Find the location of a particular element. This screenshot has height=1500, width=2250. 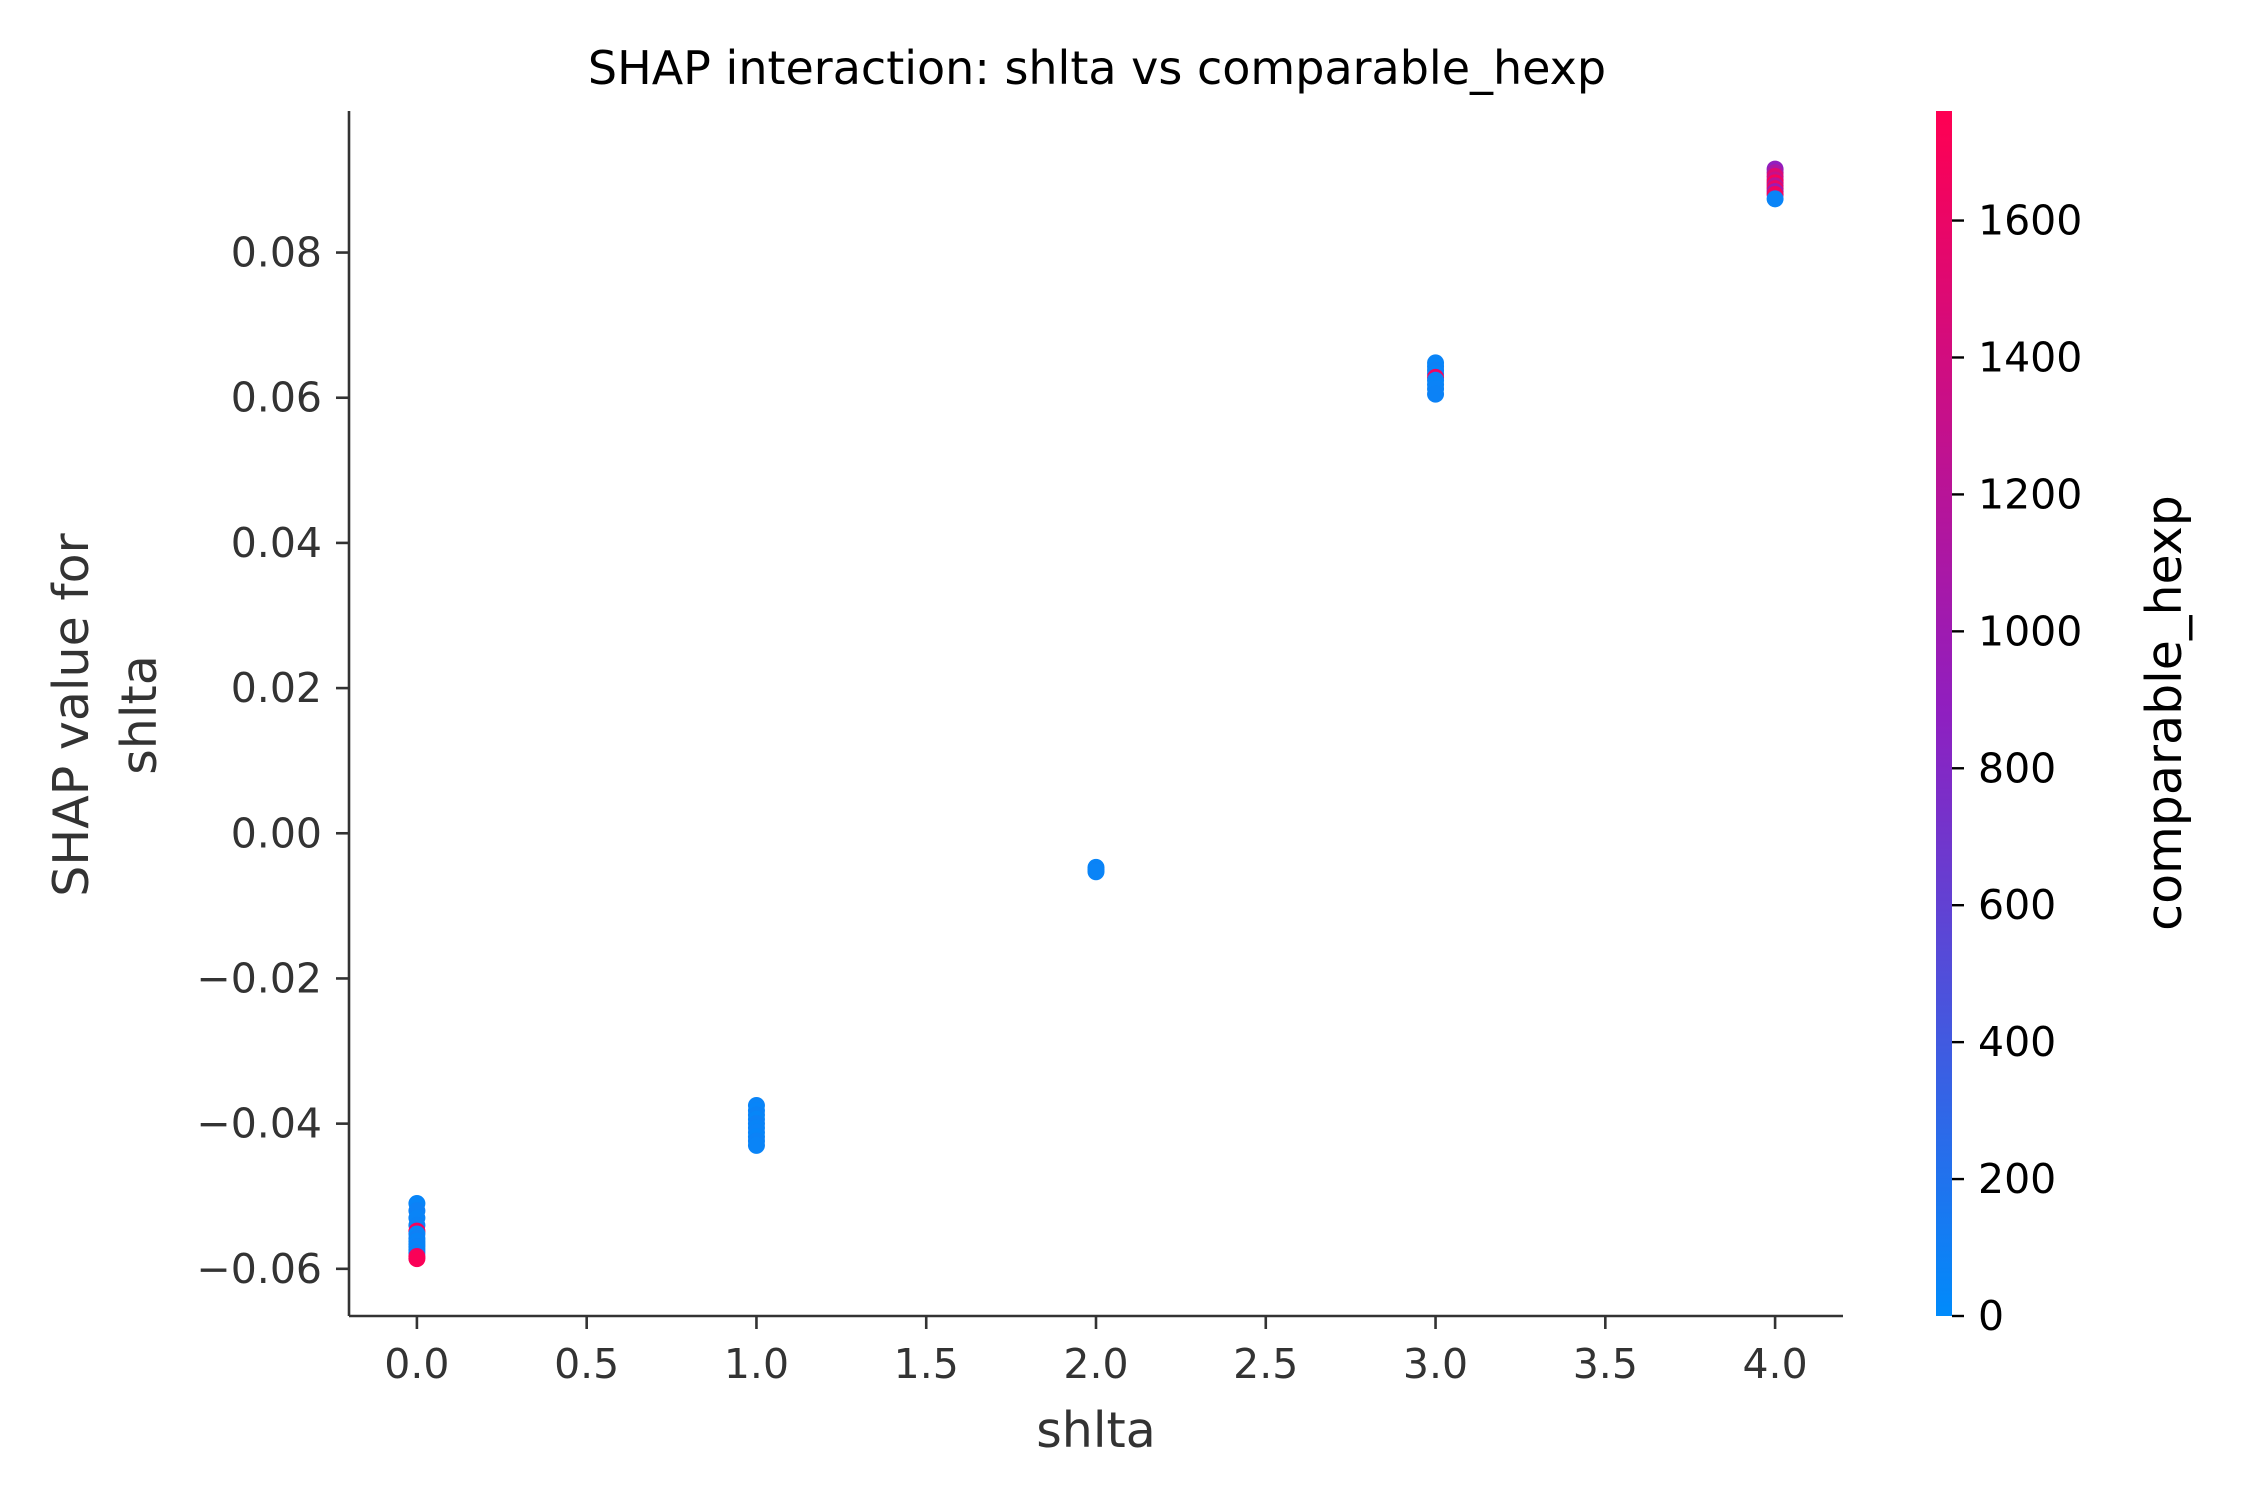

y-tick-label: −0.04 is located at coordinates (259, 1124).